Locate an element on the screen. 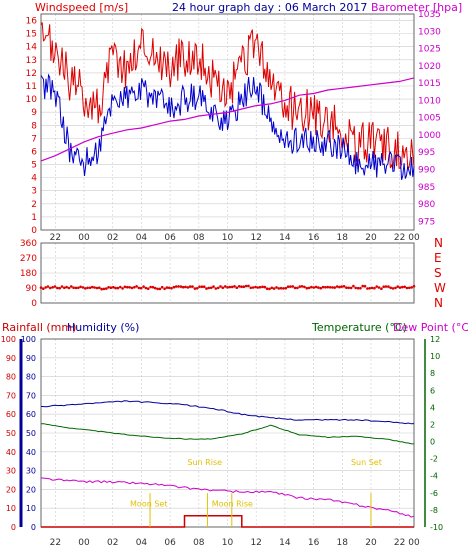  barometer-tick-label: 1000 is located at coordinates (429, 136).